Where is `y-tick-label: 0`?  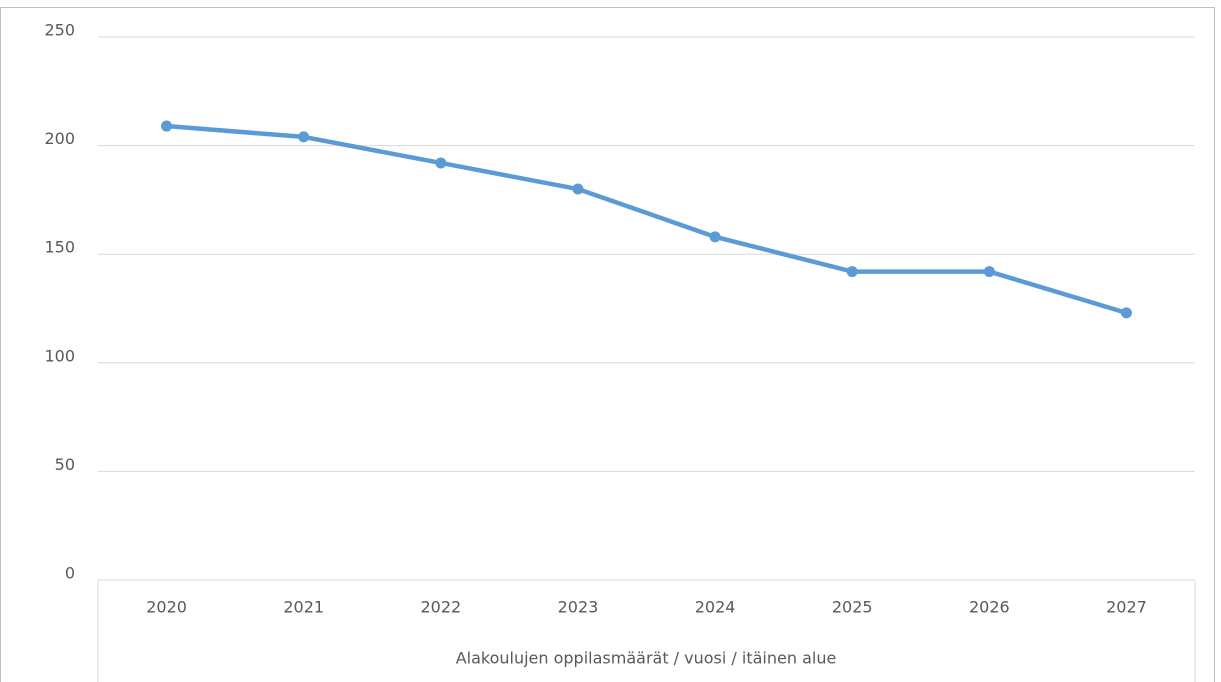
y-tick-label: 0 is located at coordinates (70, 573).